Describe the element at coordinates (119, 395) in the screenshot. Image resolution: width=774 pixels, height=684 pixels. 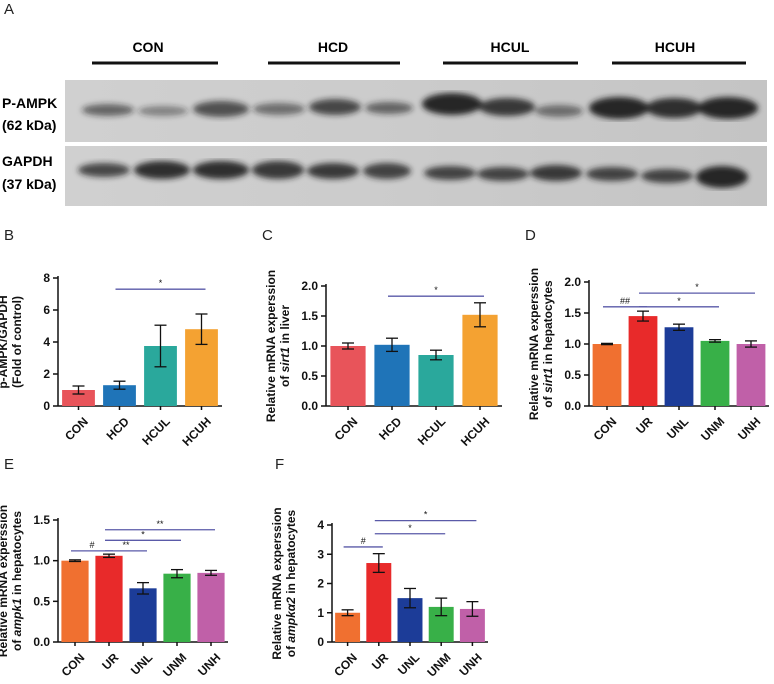
I see `panel-b-bar-hcd` at that location.